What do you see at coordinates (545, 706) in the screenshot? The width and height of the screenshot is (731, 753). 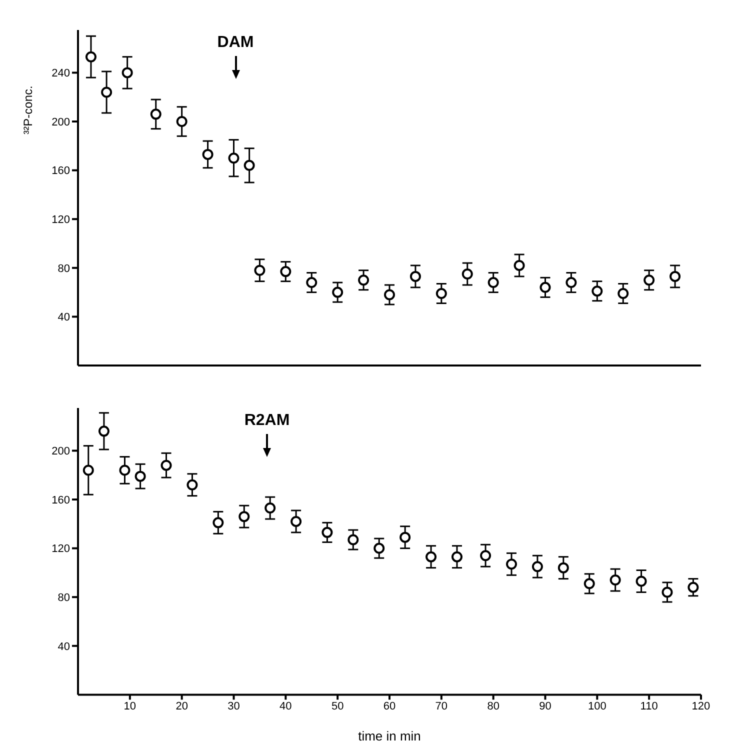 I see `x-tick-label: 90` at bounding box center [545, 706].